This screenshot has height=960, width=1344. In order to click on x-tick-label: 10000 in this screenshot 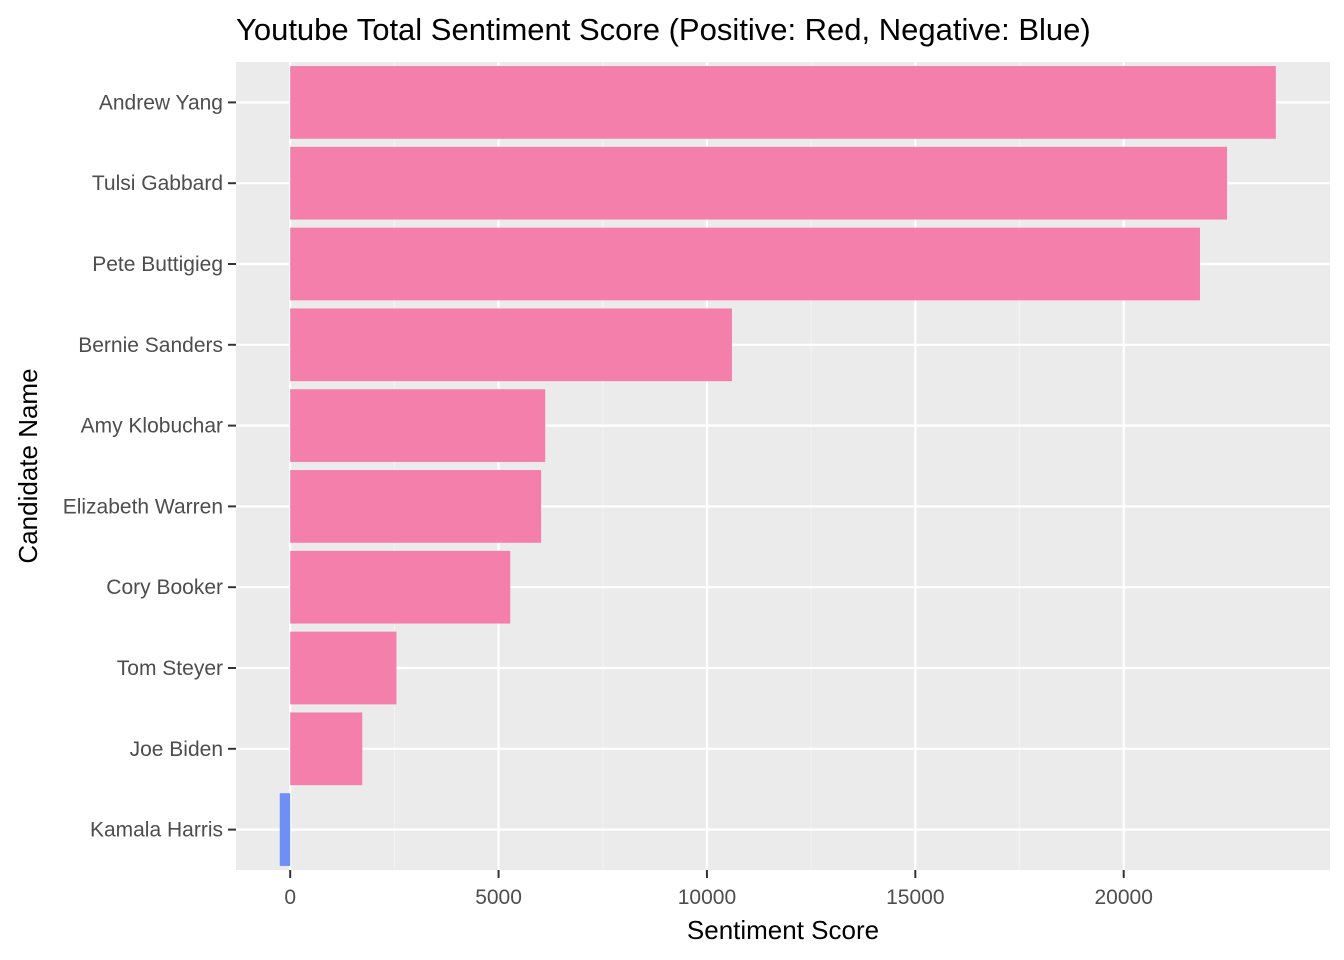, I will do `click(707, 897)`.